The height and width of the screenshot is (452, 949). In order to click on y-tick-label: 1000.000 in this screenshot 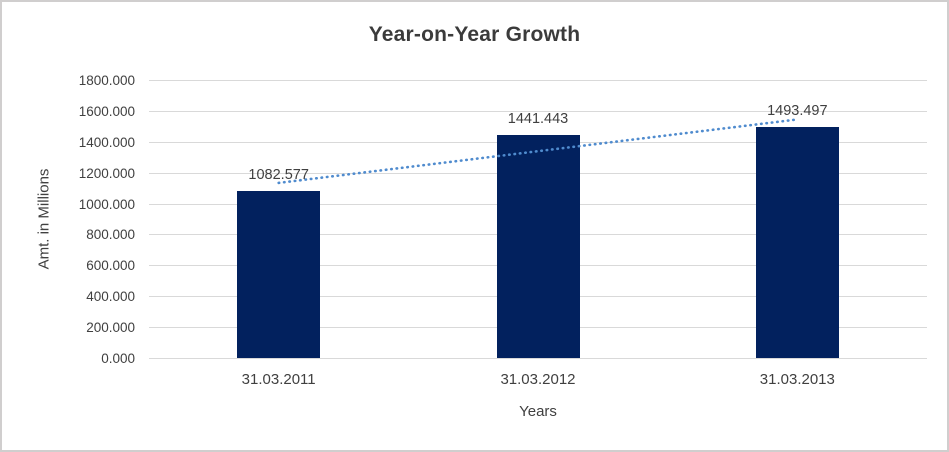, I will do `click(106, 204)`.